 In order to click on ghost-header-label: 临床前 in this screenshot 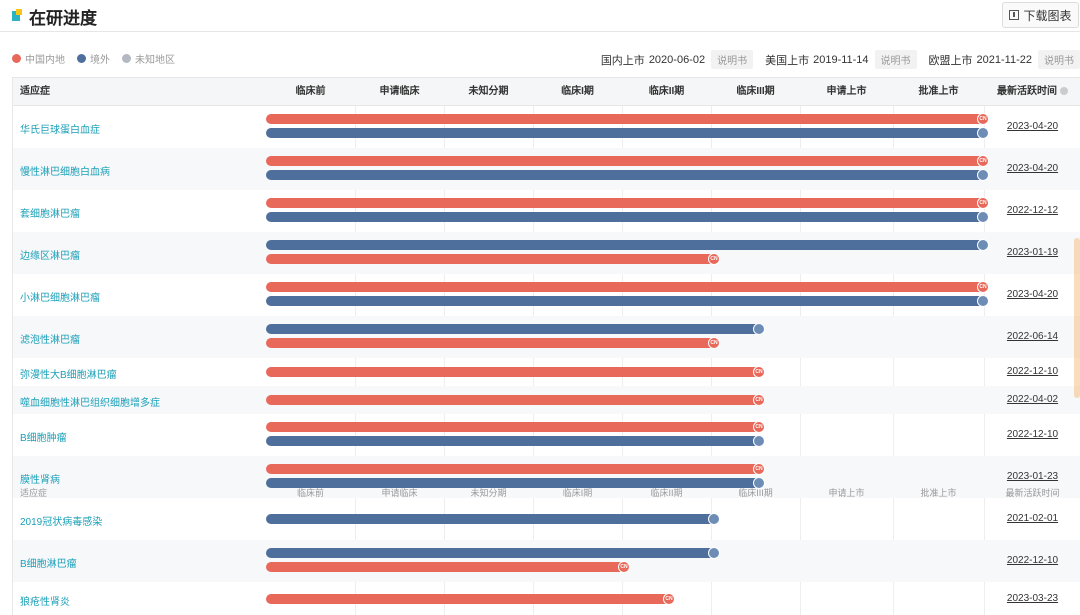, I will do `click(310, 493)`.